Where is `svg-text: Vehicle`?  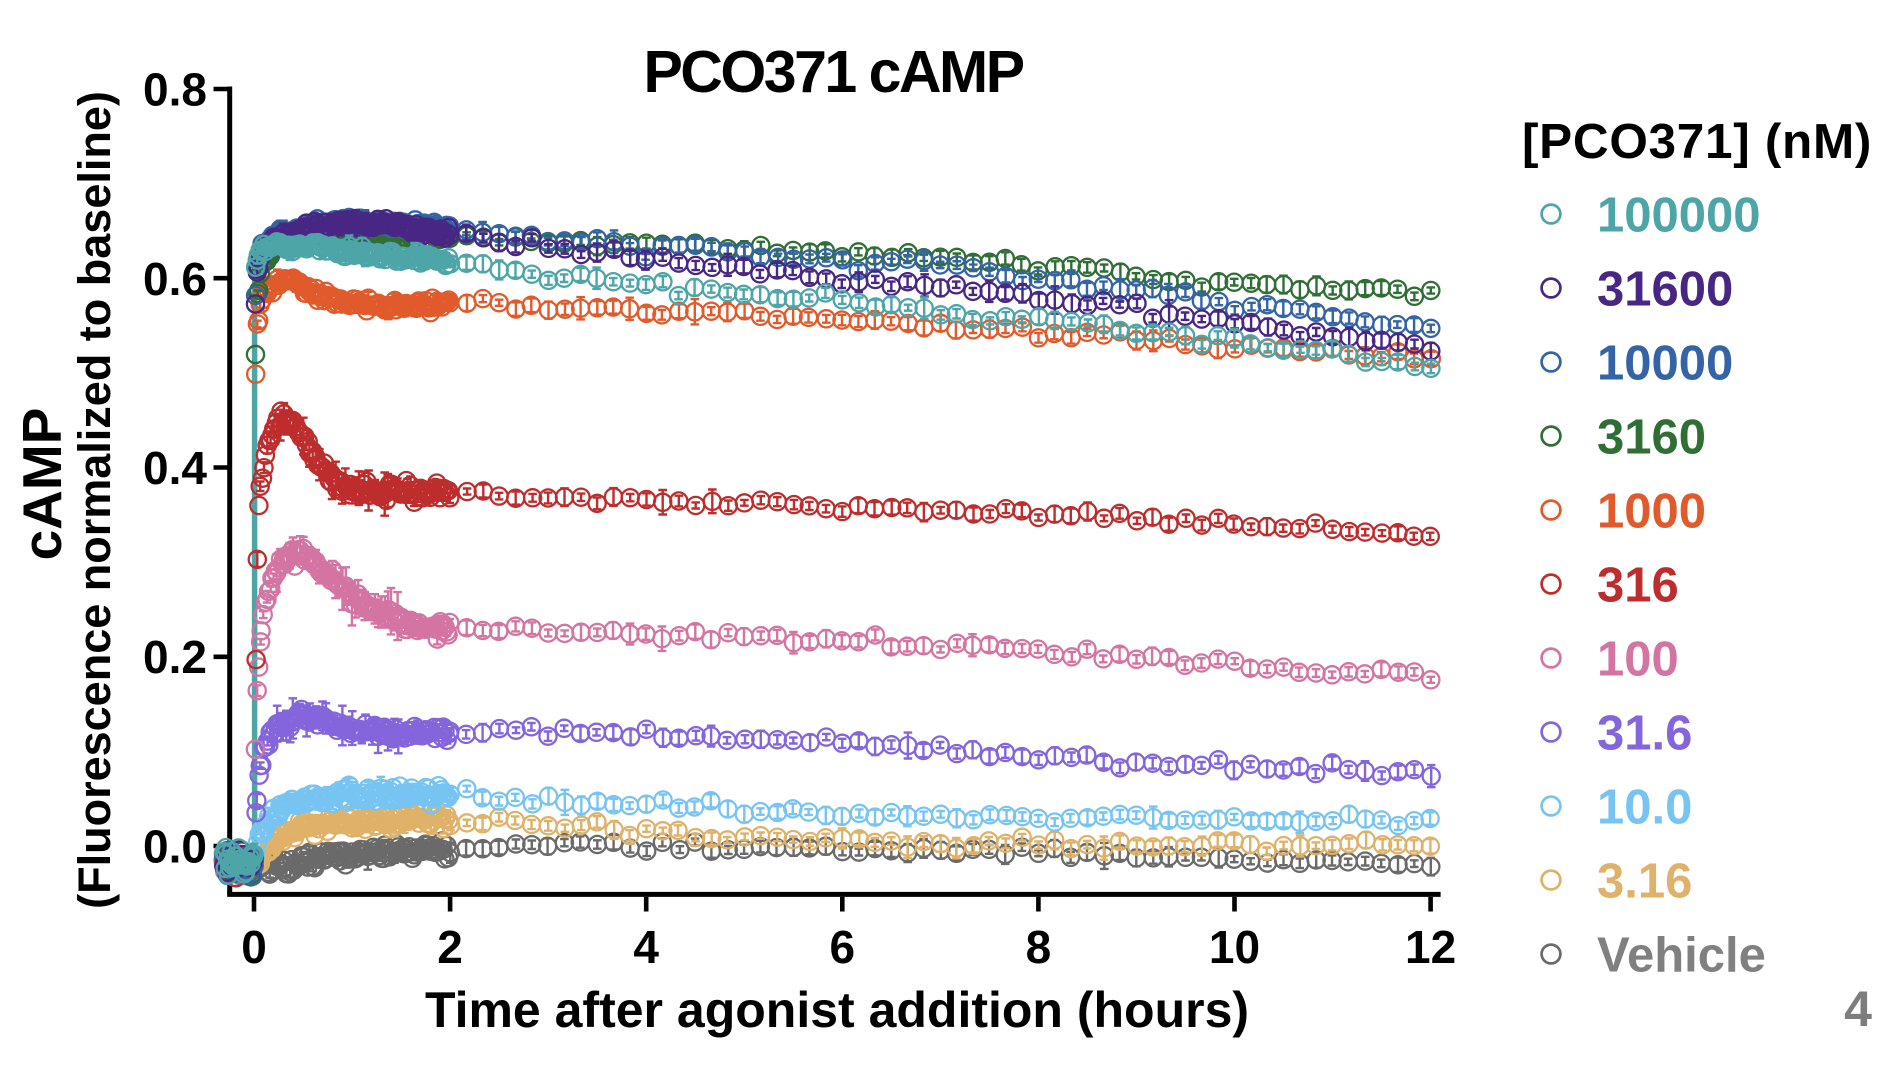 svg-text: Vehicle is located at coordinates (1681, 956).